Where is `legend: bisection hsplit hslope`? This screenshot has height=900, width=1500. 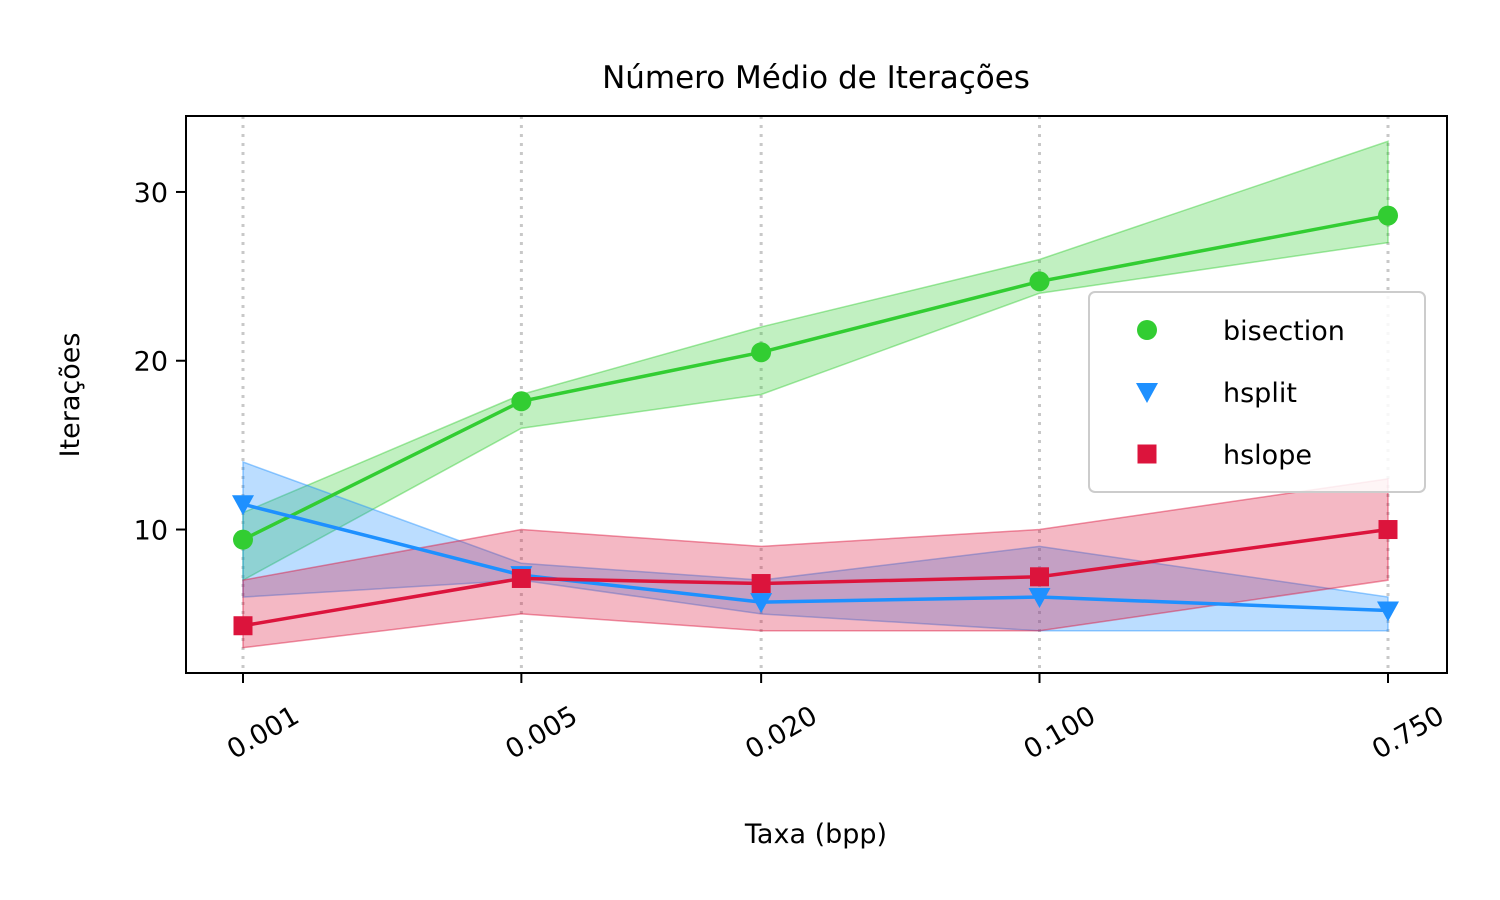 legend: bisection hsplit hslope is located at coordinates (1257, 392).